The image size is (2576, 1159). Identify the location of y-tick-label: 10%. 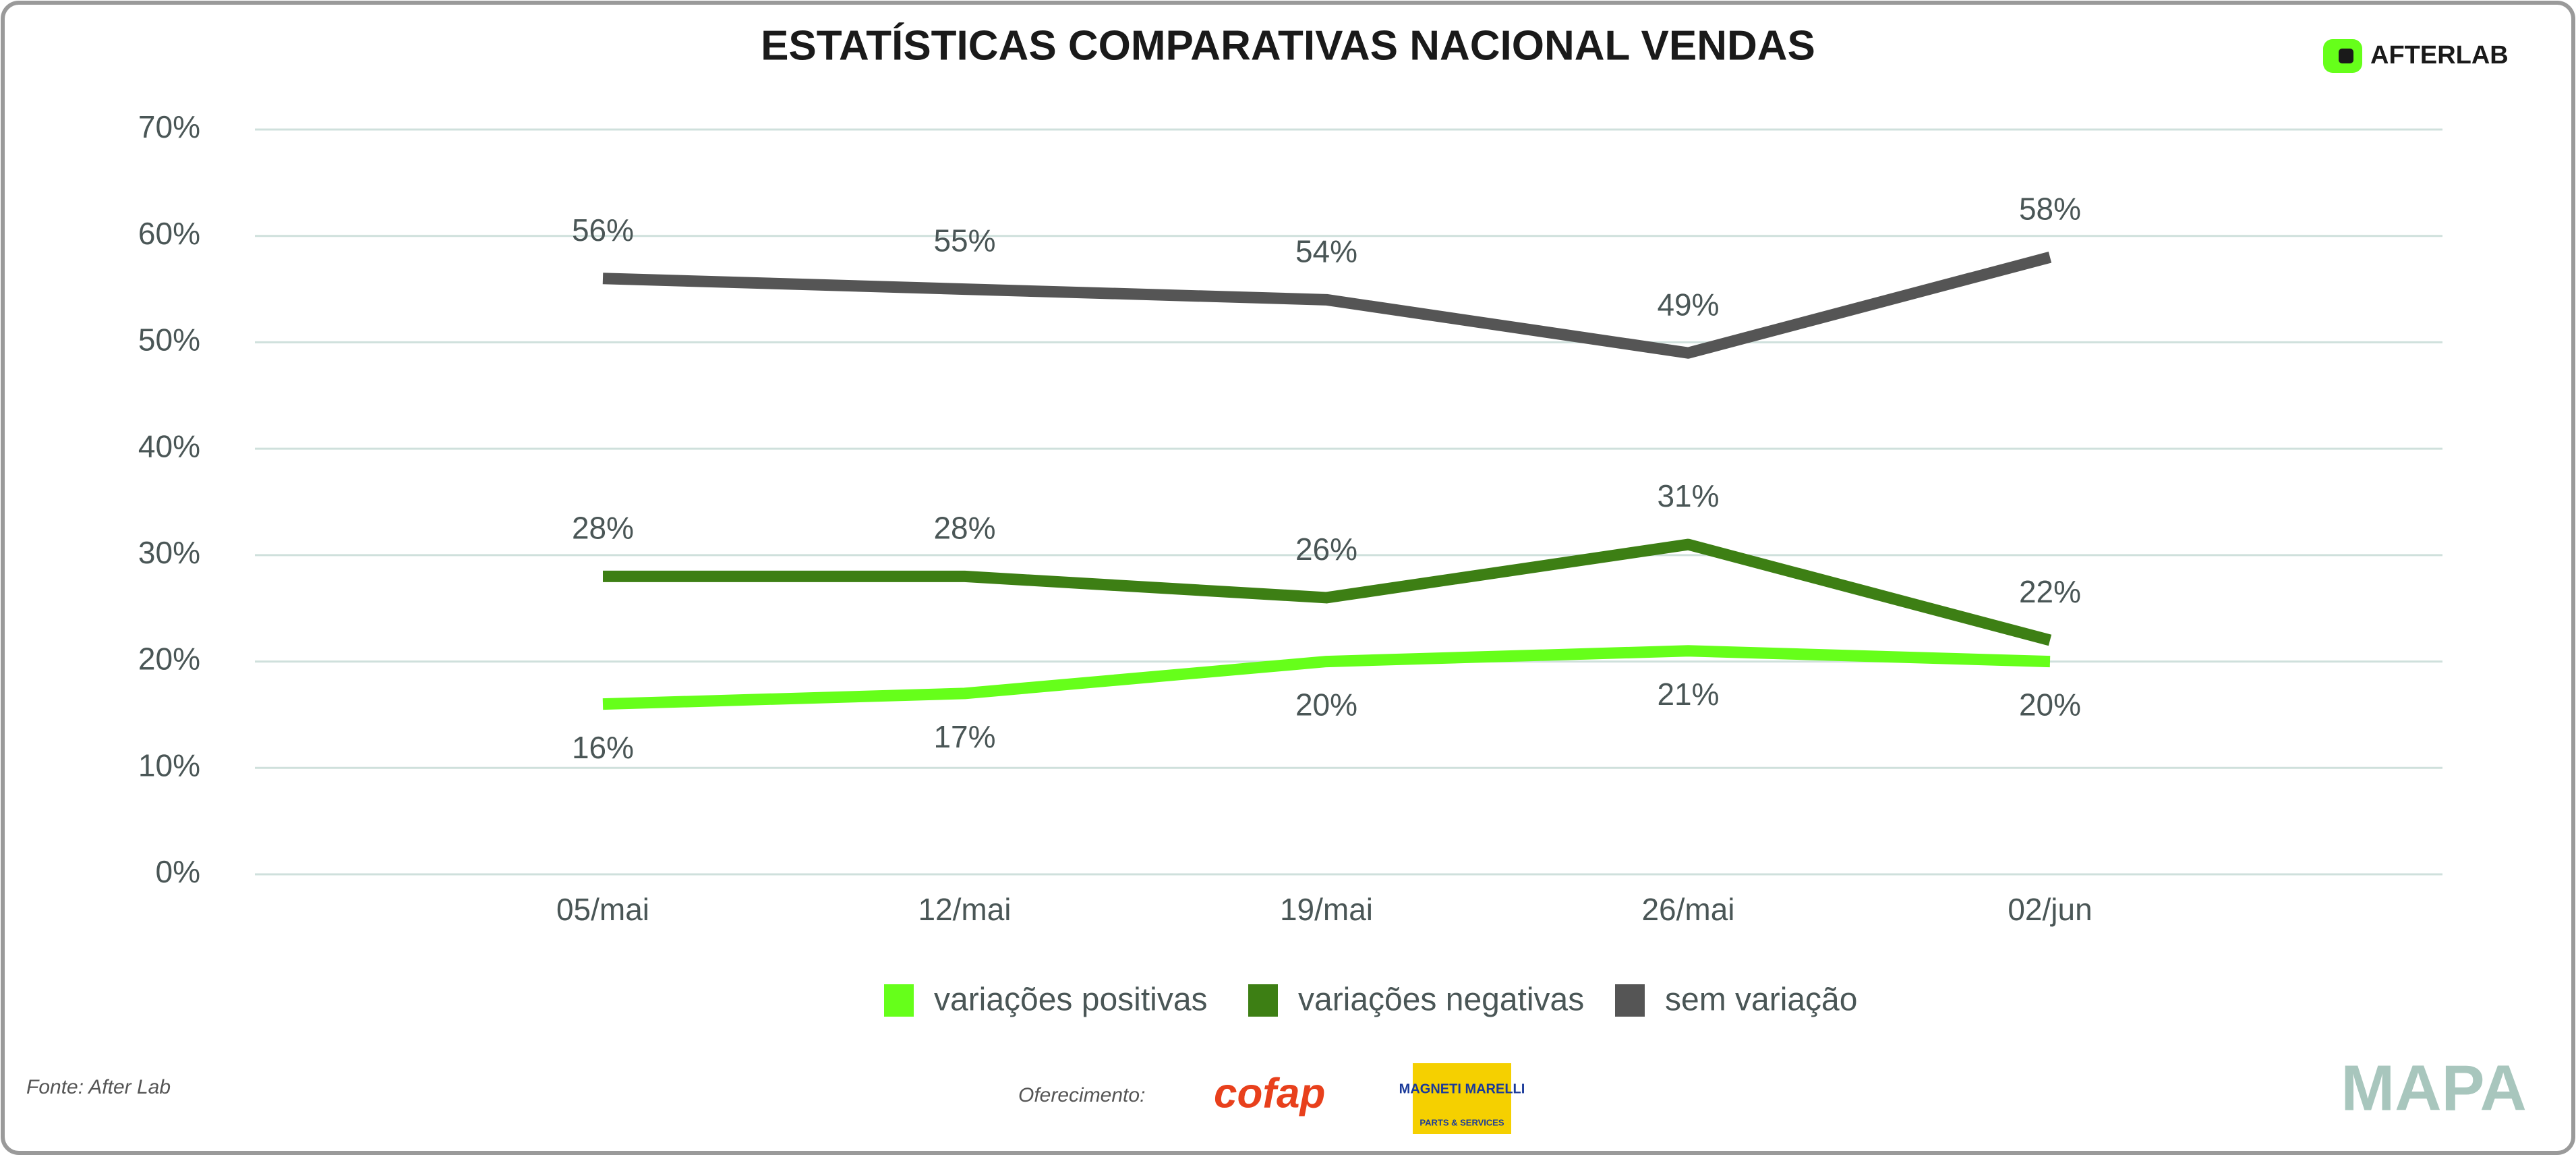
(169, 765).